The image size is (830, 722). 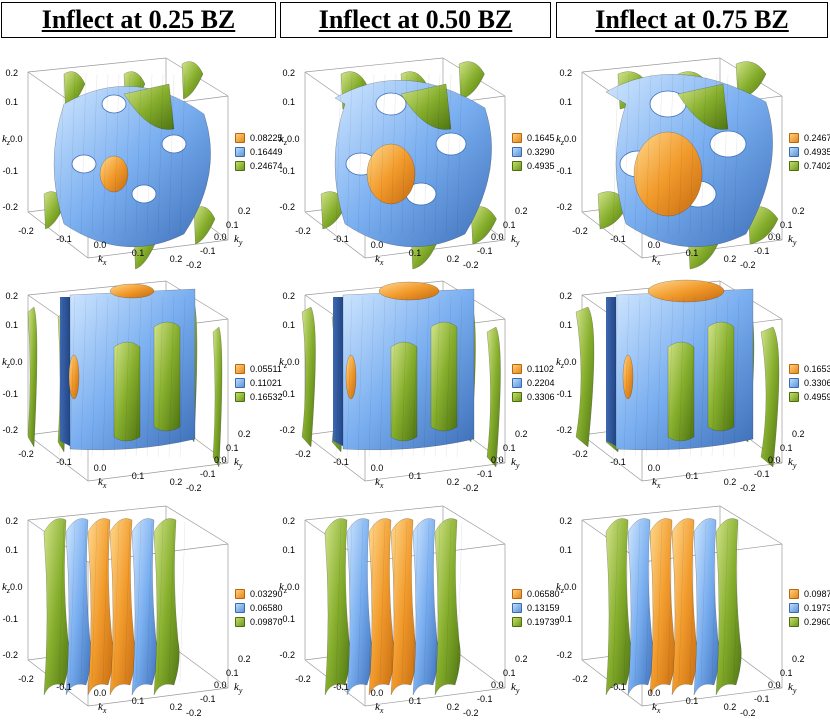 What do you see at coordinates (259, 153) in the screenshot?
I see `isovalue-legend: 0.08225 0.16449 0.24674` at bounding box center [259, 153].